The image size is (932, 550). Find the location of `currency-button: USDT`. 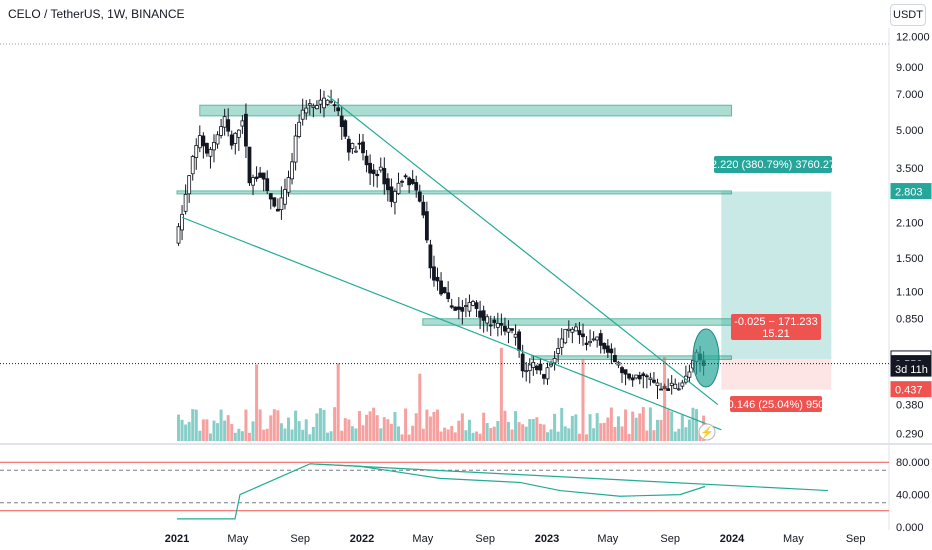

currency-button: USDT is located at coordinates (908, 15).